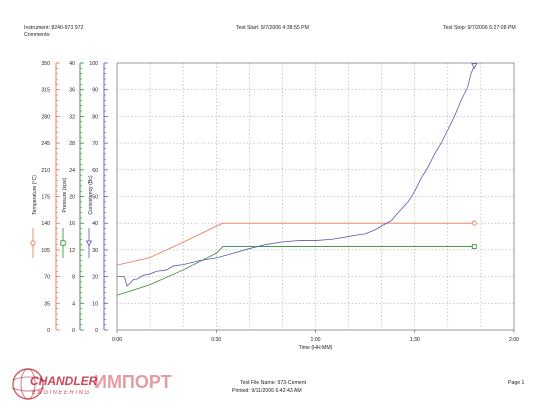 The width and height of the screenshot is (543, 409). I want to click on x-tick-label: 0:00, so click(117, 340).